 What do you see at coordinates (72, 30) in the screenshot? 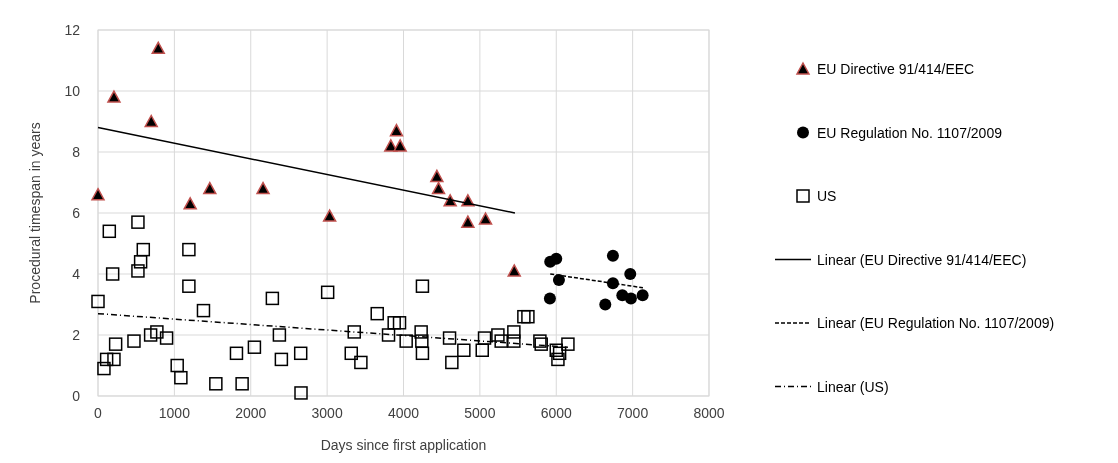
I see `y-tick-label: 12` at bounding box center [72, 30].